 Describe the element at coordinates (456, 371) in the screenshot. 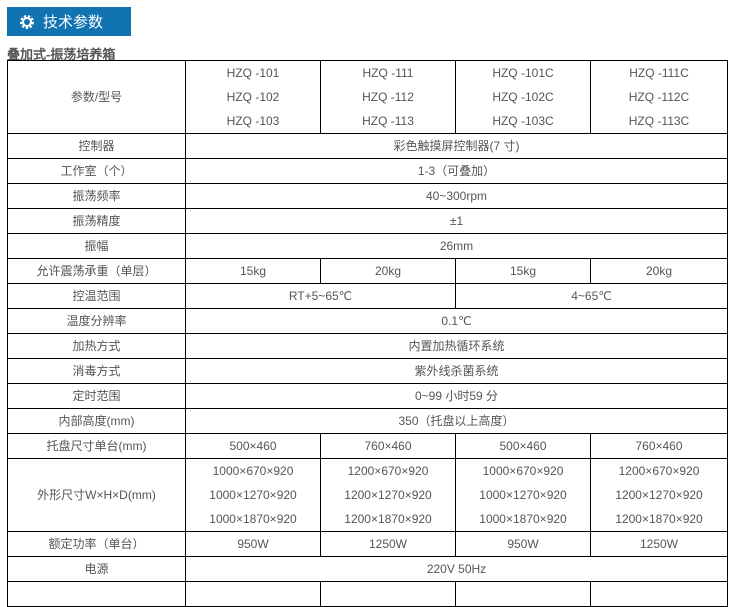

I see `row-value: 紫外线杀菌系统` at that location.